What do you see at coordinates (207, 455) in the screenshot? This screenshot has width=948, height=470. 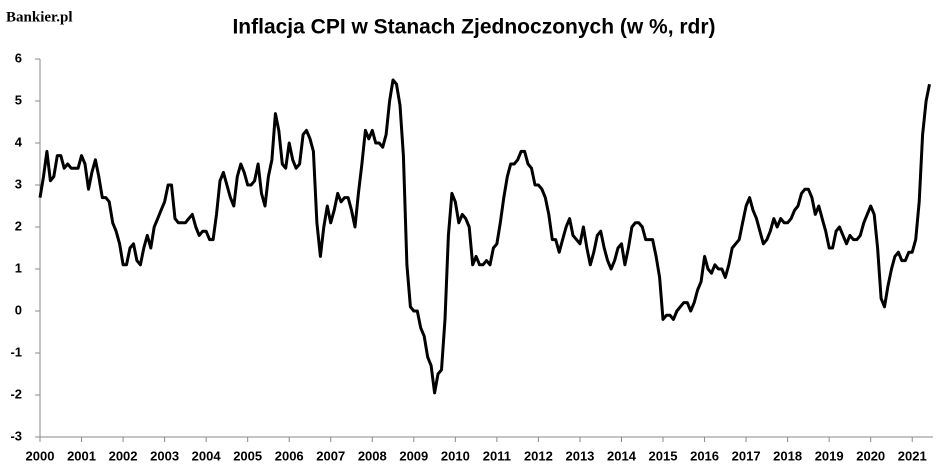 I see `x-tick-label: 2004` at bounding box center [207, 455].